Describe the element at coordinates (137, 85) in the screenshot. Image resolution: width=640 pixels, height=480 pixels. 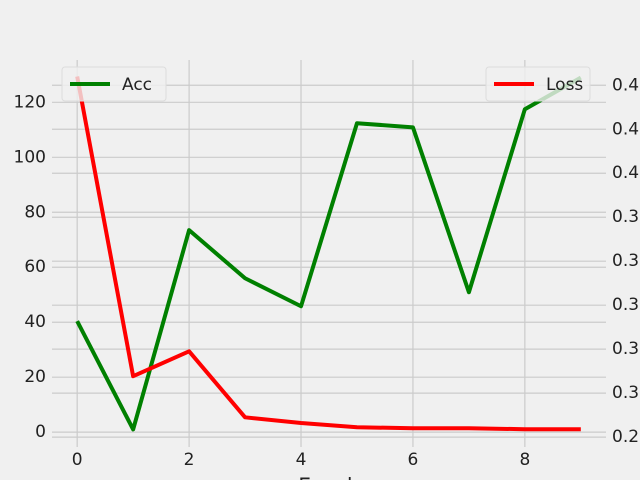
I see `legend-label: Acc` at that location.